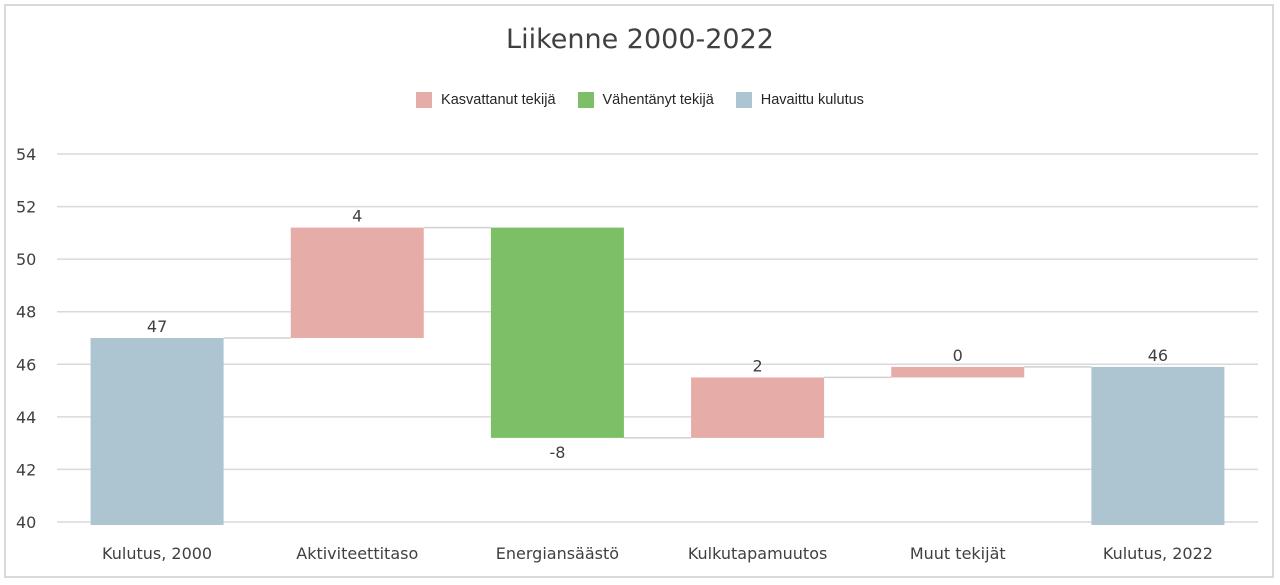  I want to click on data-label: 2, so click(757, 365).